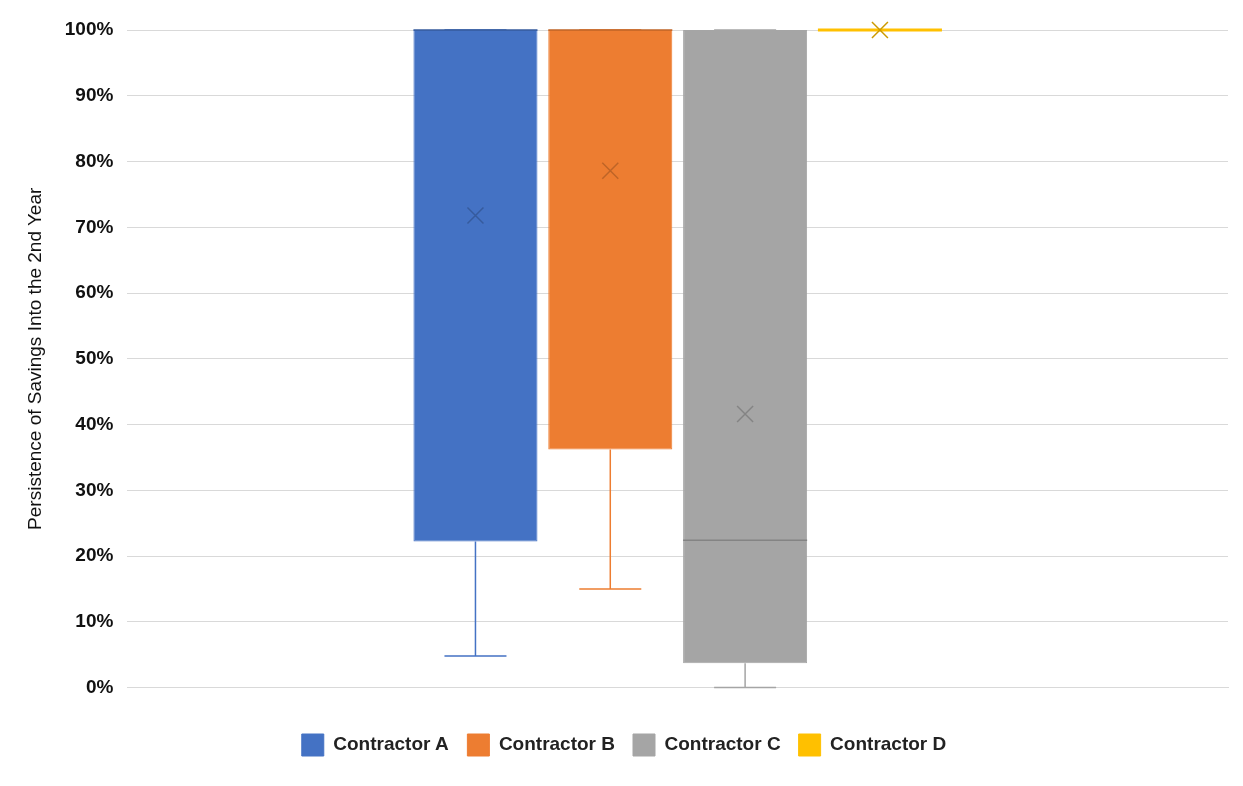  Describe the element at coordinates (94, 621) in the screenshot. I see `y-tick-label: 10%` at that location.